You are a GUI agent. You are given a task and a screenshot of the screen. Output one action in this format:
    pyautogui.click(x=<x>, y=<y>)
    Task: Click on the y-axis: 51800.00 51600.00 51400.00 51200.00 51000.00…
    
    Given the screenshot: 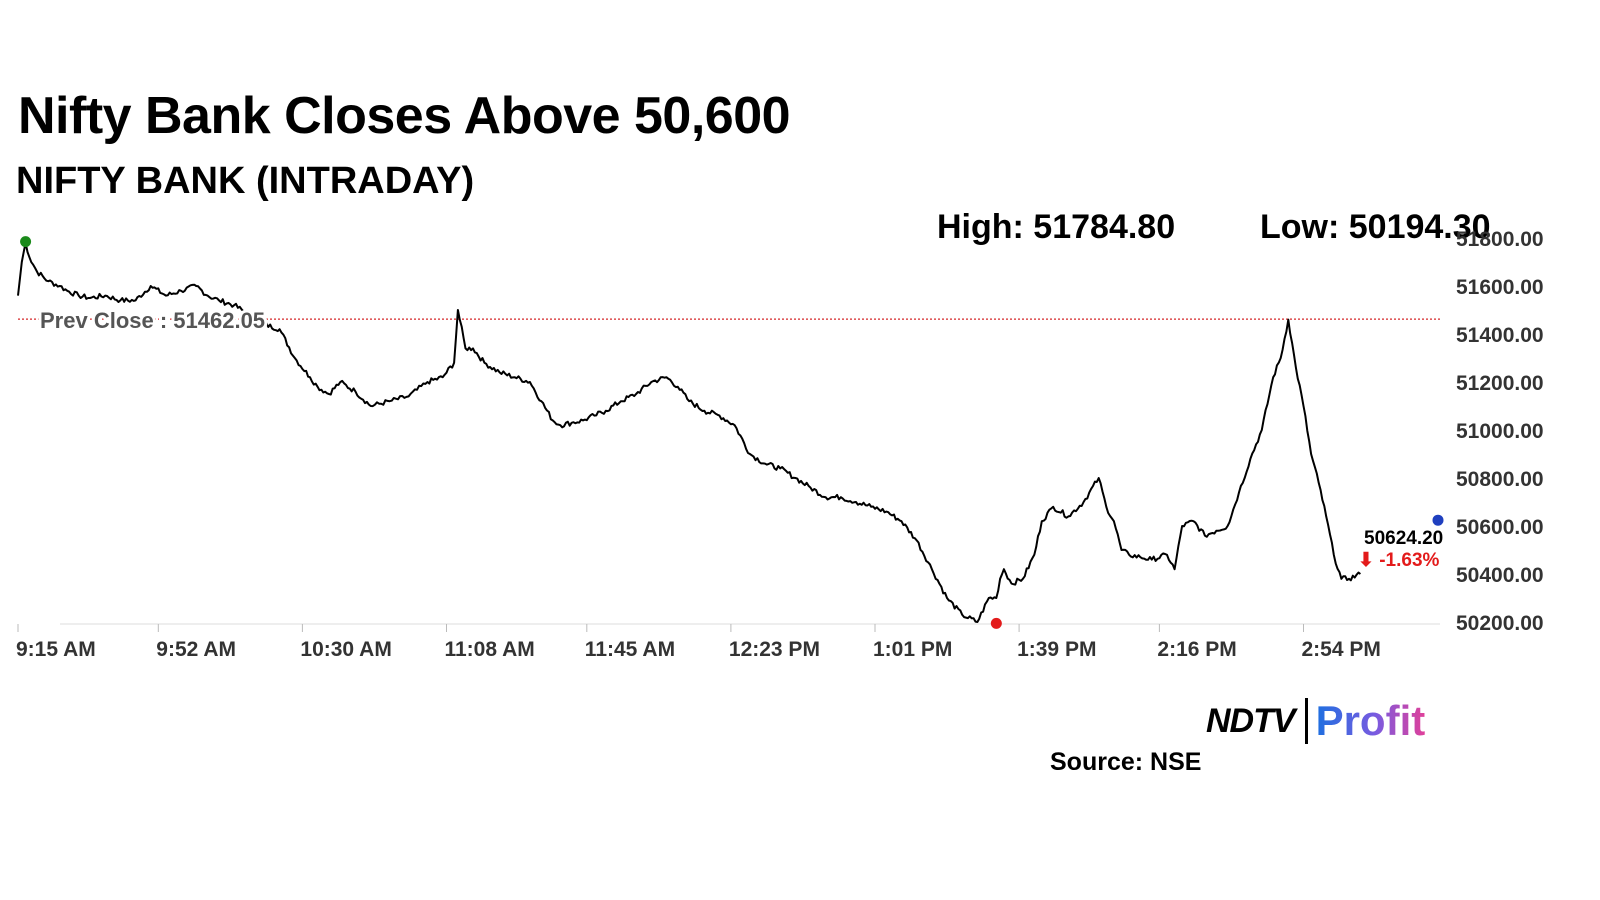 What is the action you would take?
    pyautogui.click(x=1500, y=431)
    